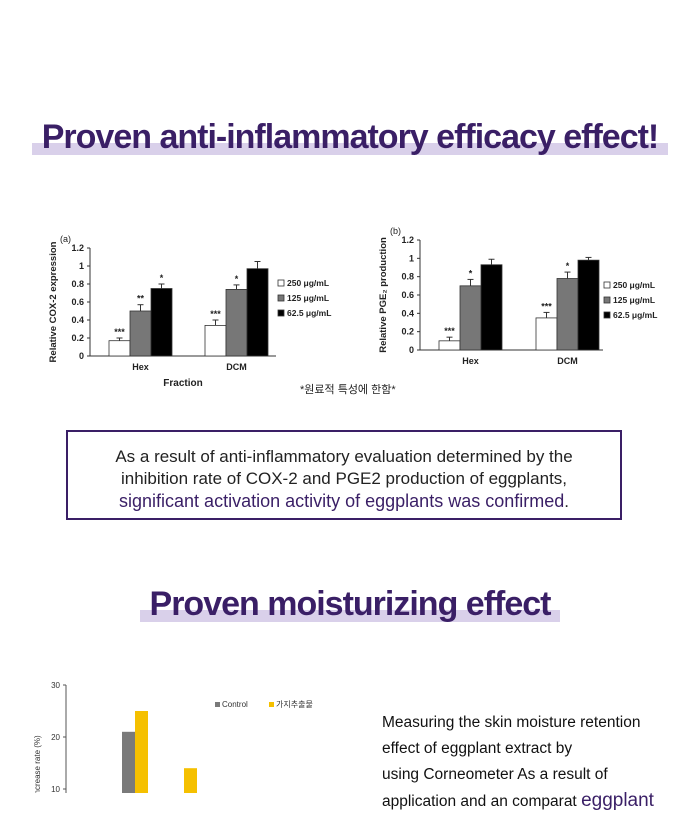  I want to click on desc-highlight: eggplant, so click(617, 800).